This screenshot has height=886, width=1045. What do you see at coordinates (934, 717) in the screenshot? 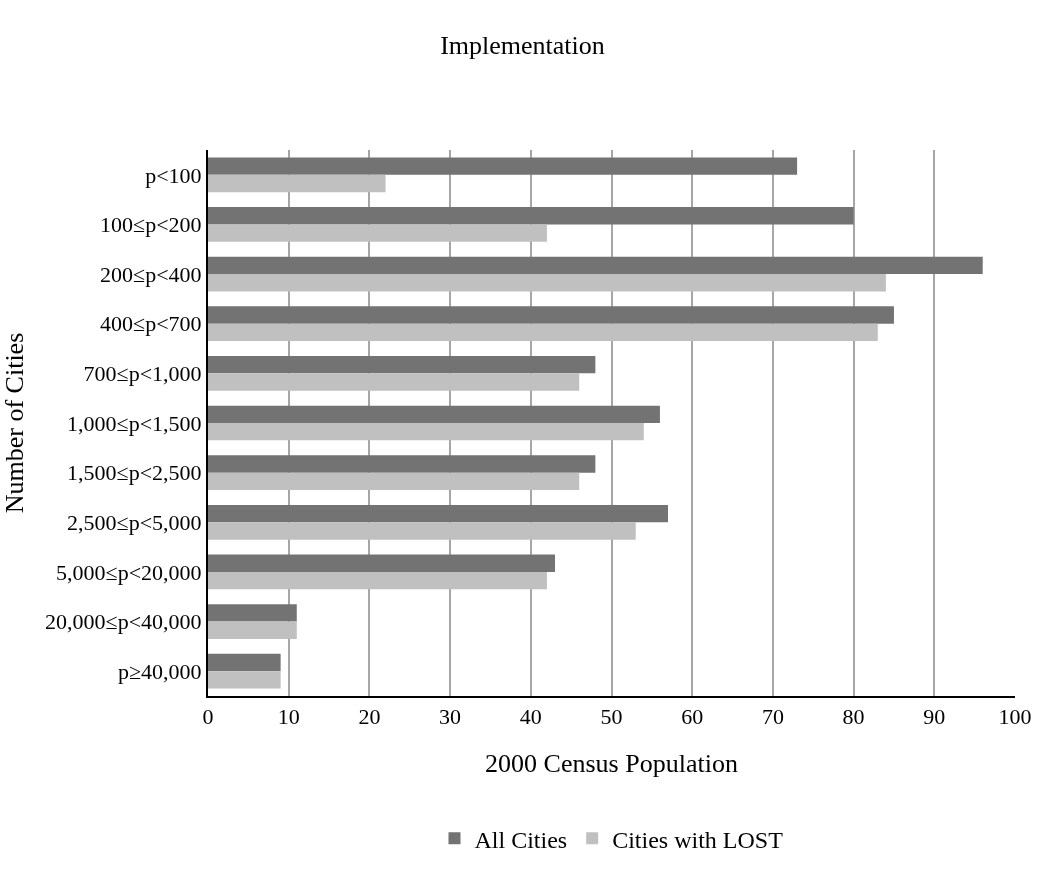
I see `x-tick-label: 90` at bounding box center [934, 717].